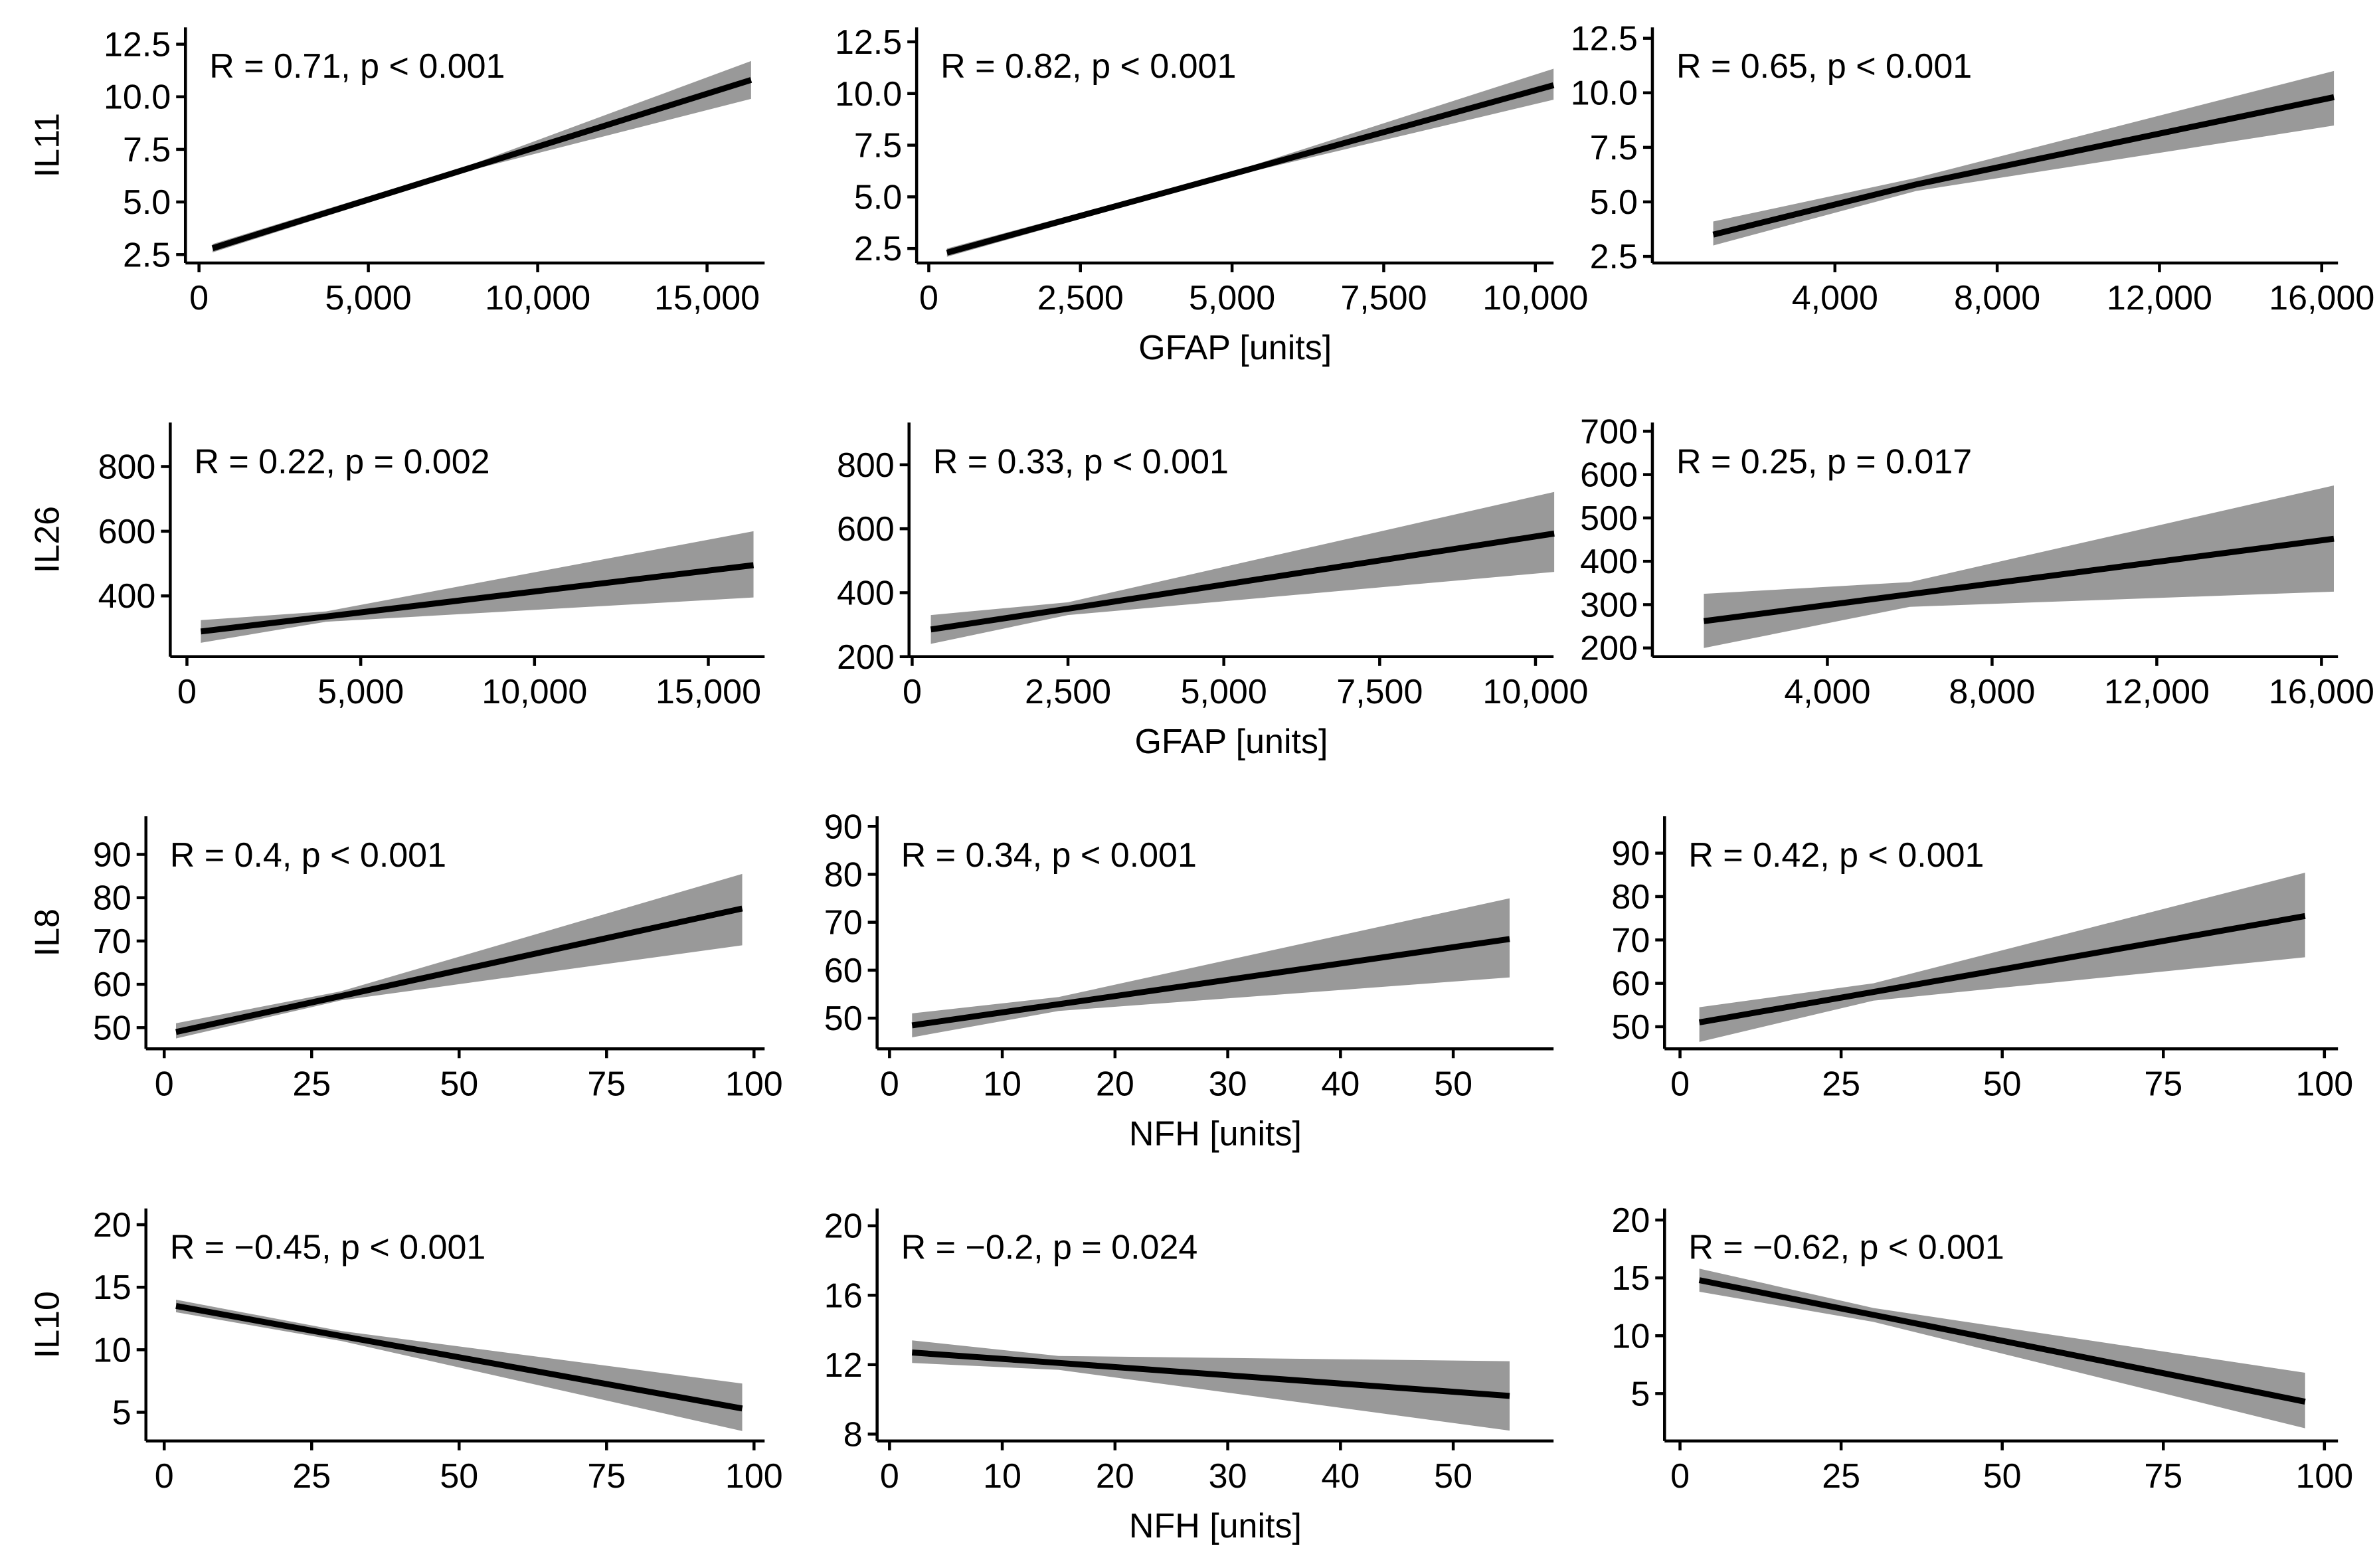  What do you see at coordinates (308, 856) in the screenshot?
I see `annotation: R = 0.4, p < 0.001` at bounding box center [308, 856].